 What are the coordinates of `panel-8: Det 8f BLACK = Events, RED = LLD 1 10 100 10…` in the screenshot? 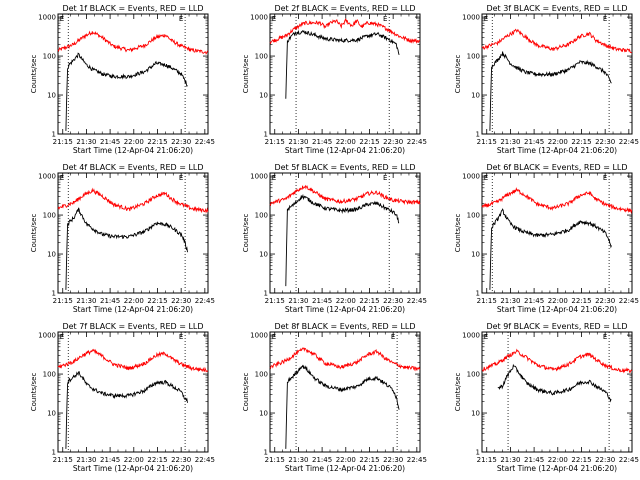 It's located at (334, 397).